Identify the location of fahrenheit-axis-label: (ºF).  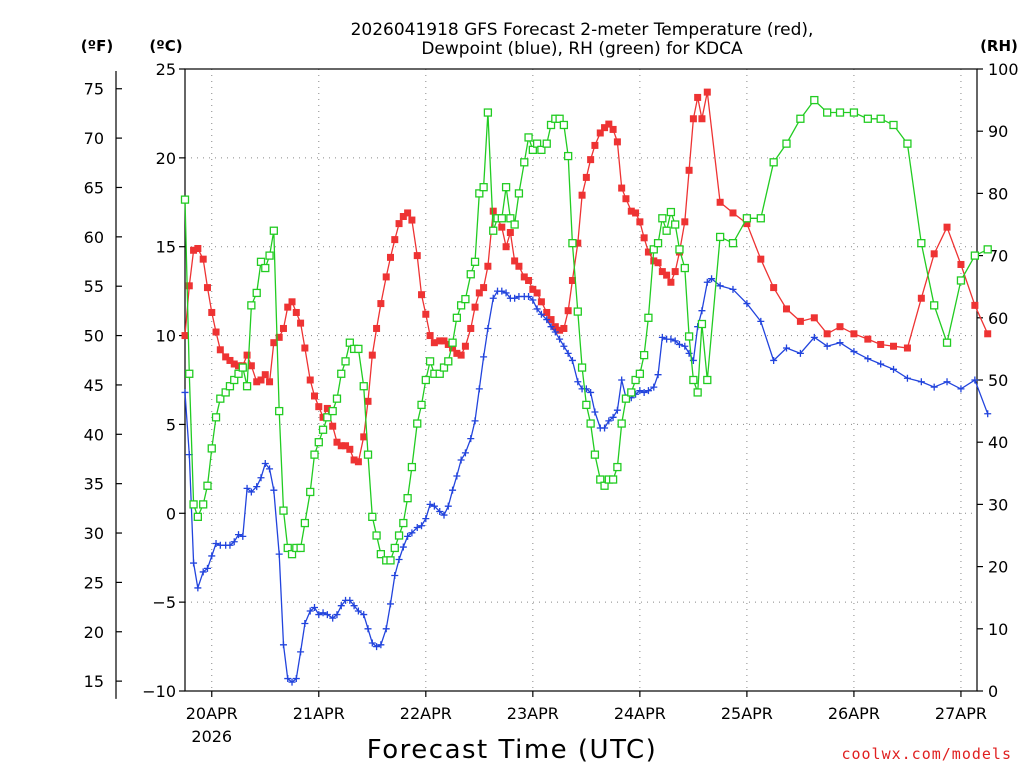
(97, 46).